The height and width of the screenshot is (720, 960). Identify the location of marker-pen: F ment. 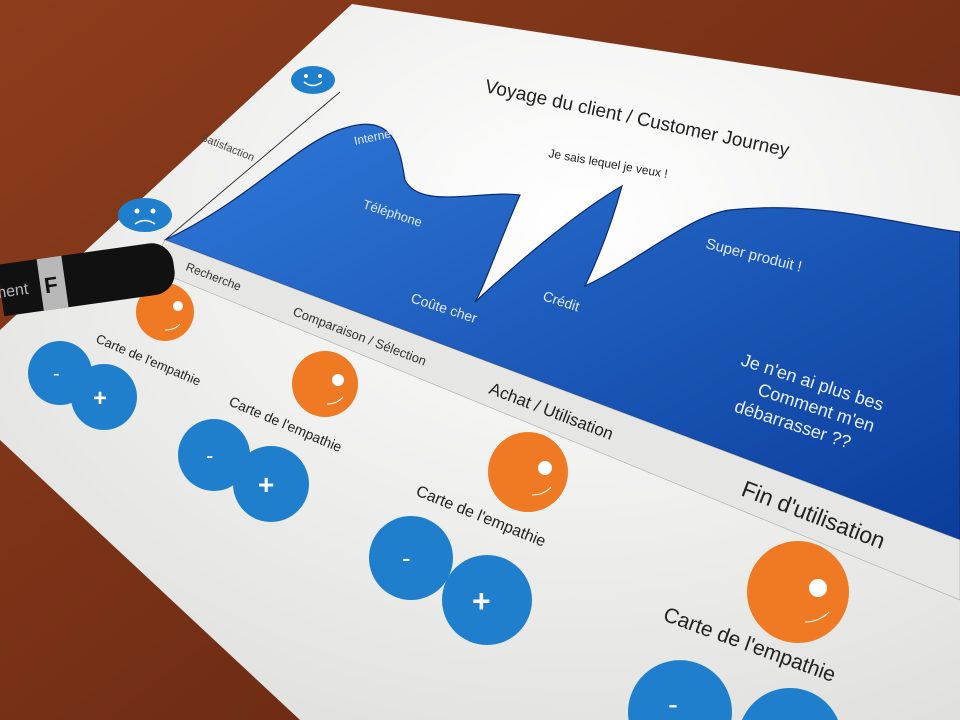
(87, 280).